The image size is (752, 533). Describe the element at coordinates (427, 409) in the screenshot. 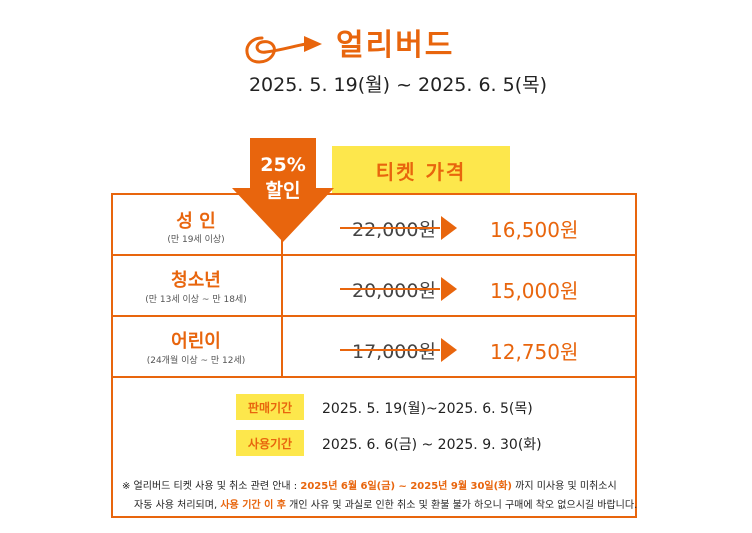

I see `sales-period-value: 2025. 5. 19(월)~2025. 6. 5(목)` at that location.